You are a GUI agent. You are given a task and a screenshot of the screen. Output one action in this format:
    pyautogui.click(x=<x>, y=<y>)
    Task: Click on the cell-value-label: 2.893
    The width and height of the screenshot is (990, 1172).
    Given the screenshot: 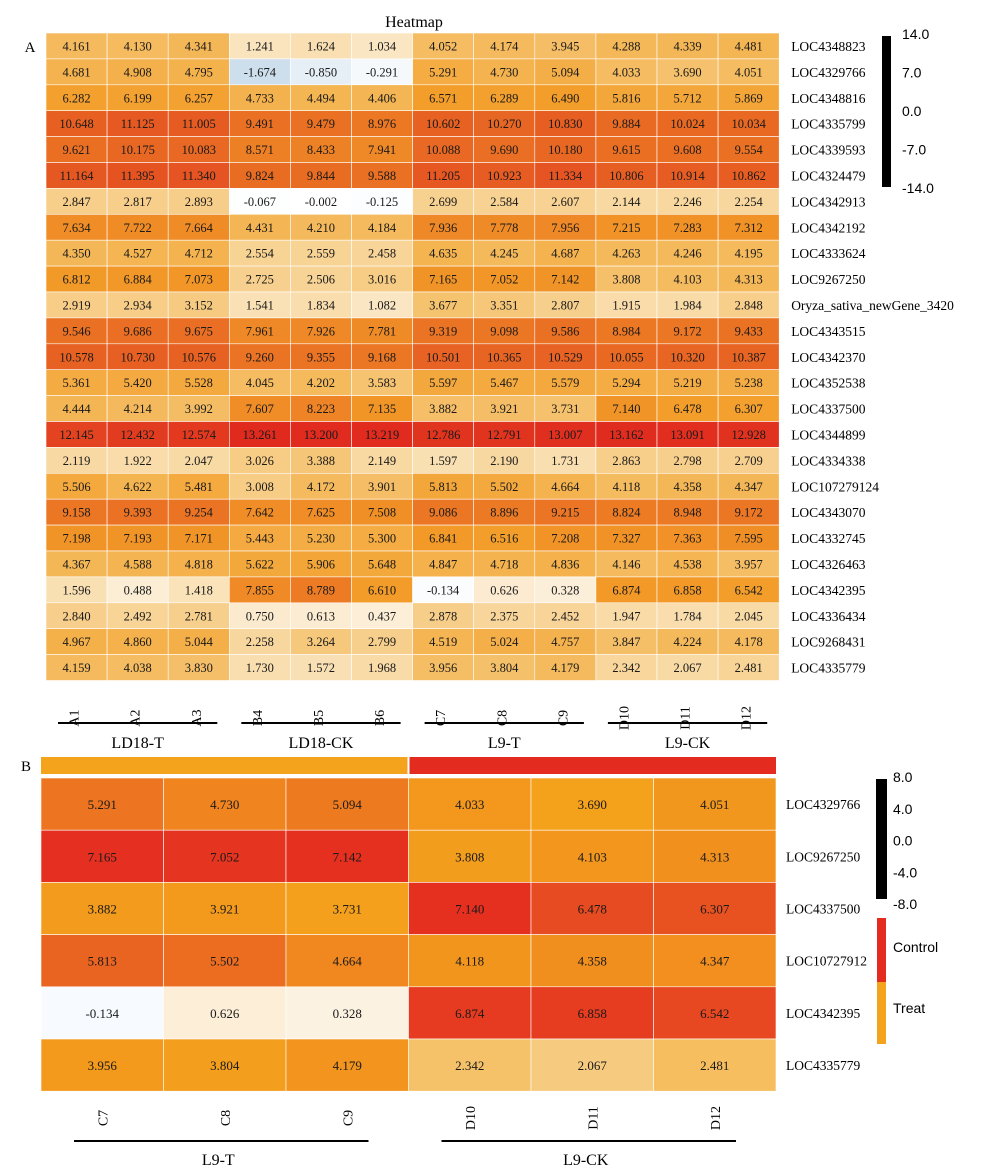 What is the action you would take?
    pyautogui.click(x=199, y=202)
    